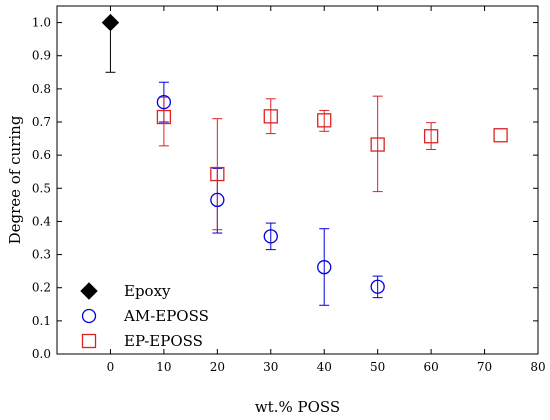 This screenshot has height=420, width=550. I want to click on y-tick-label: 0.5, so click(41, 188).